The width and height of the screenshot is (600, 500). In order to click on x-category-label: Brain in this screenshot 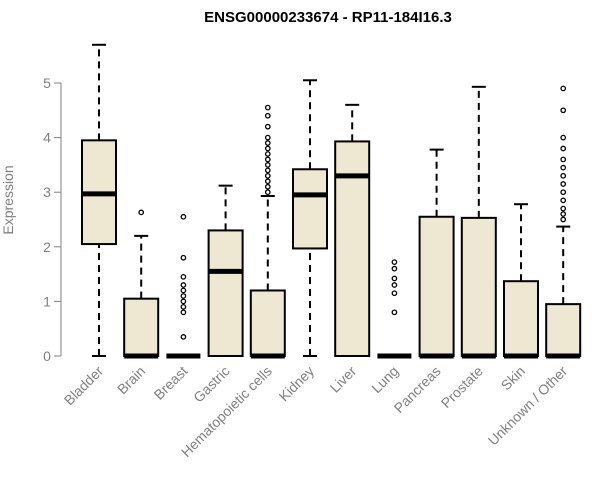, I will do `click(131, 380)`.